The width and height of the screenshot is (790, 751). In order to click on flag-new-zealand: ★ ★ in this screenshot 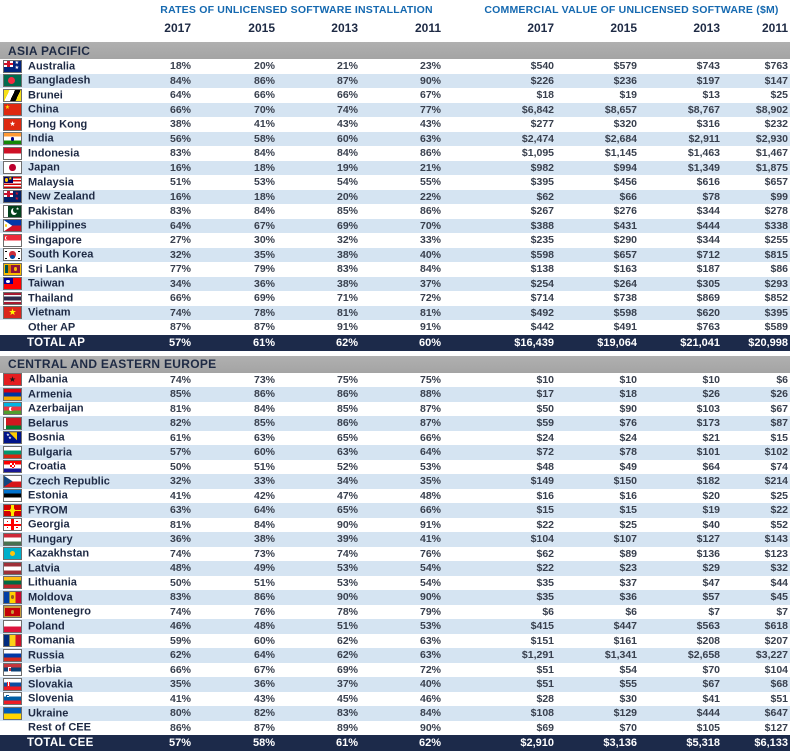, I will do `click(12, 197)`.